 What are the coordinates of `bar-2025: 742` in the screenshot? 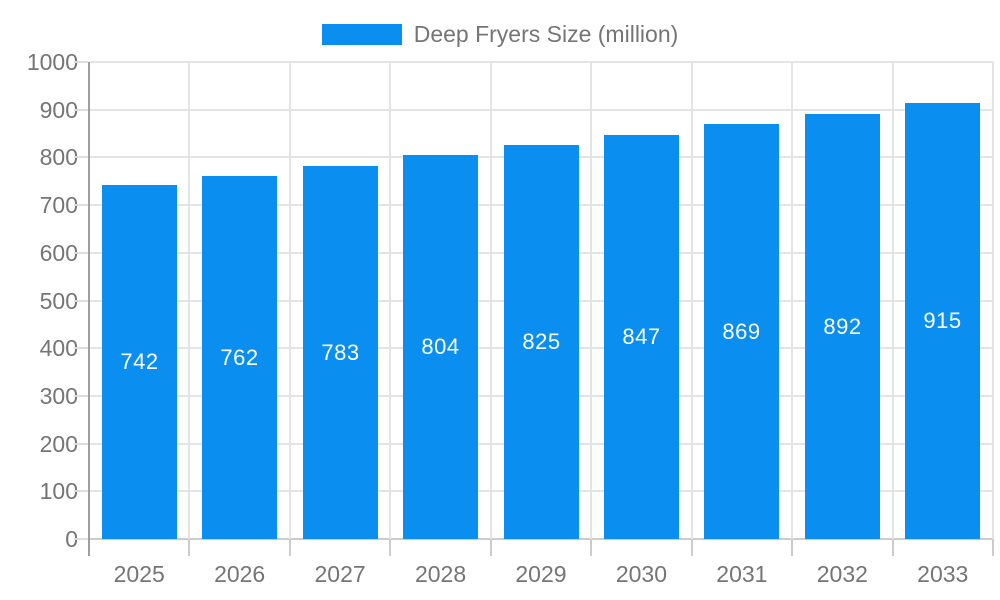 It's located at (139, 362).